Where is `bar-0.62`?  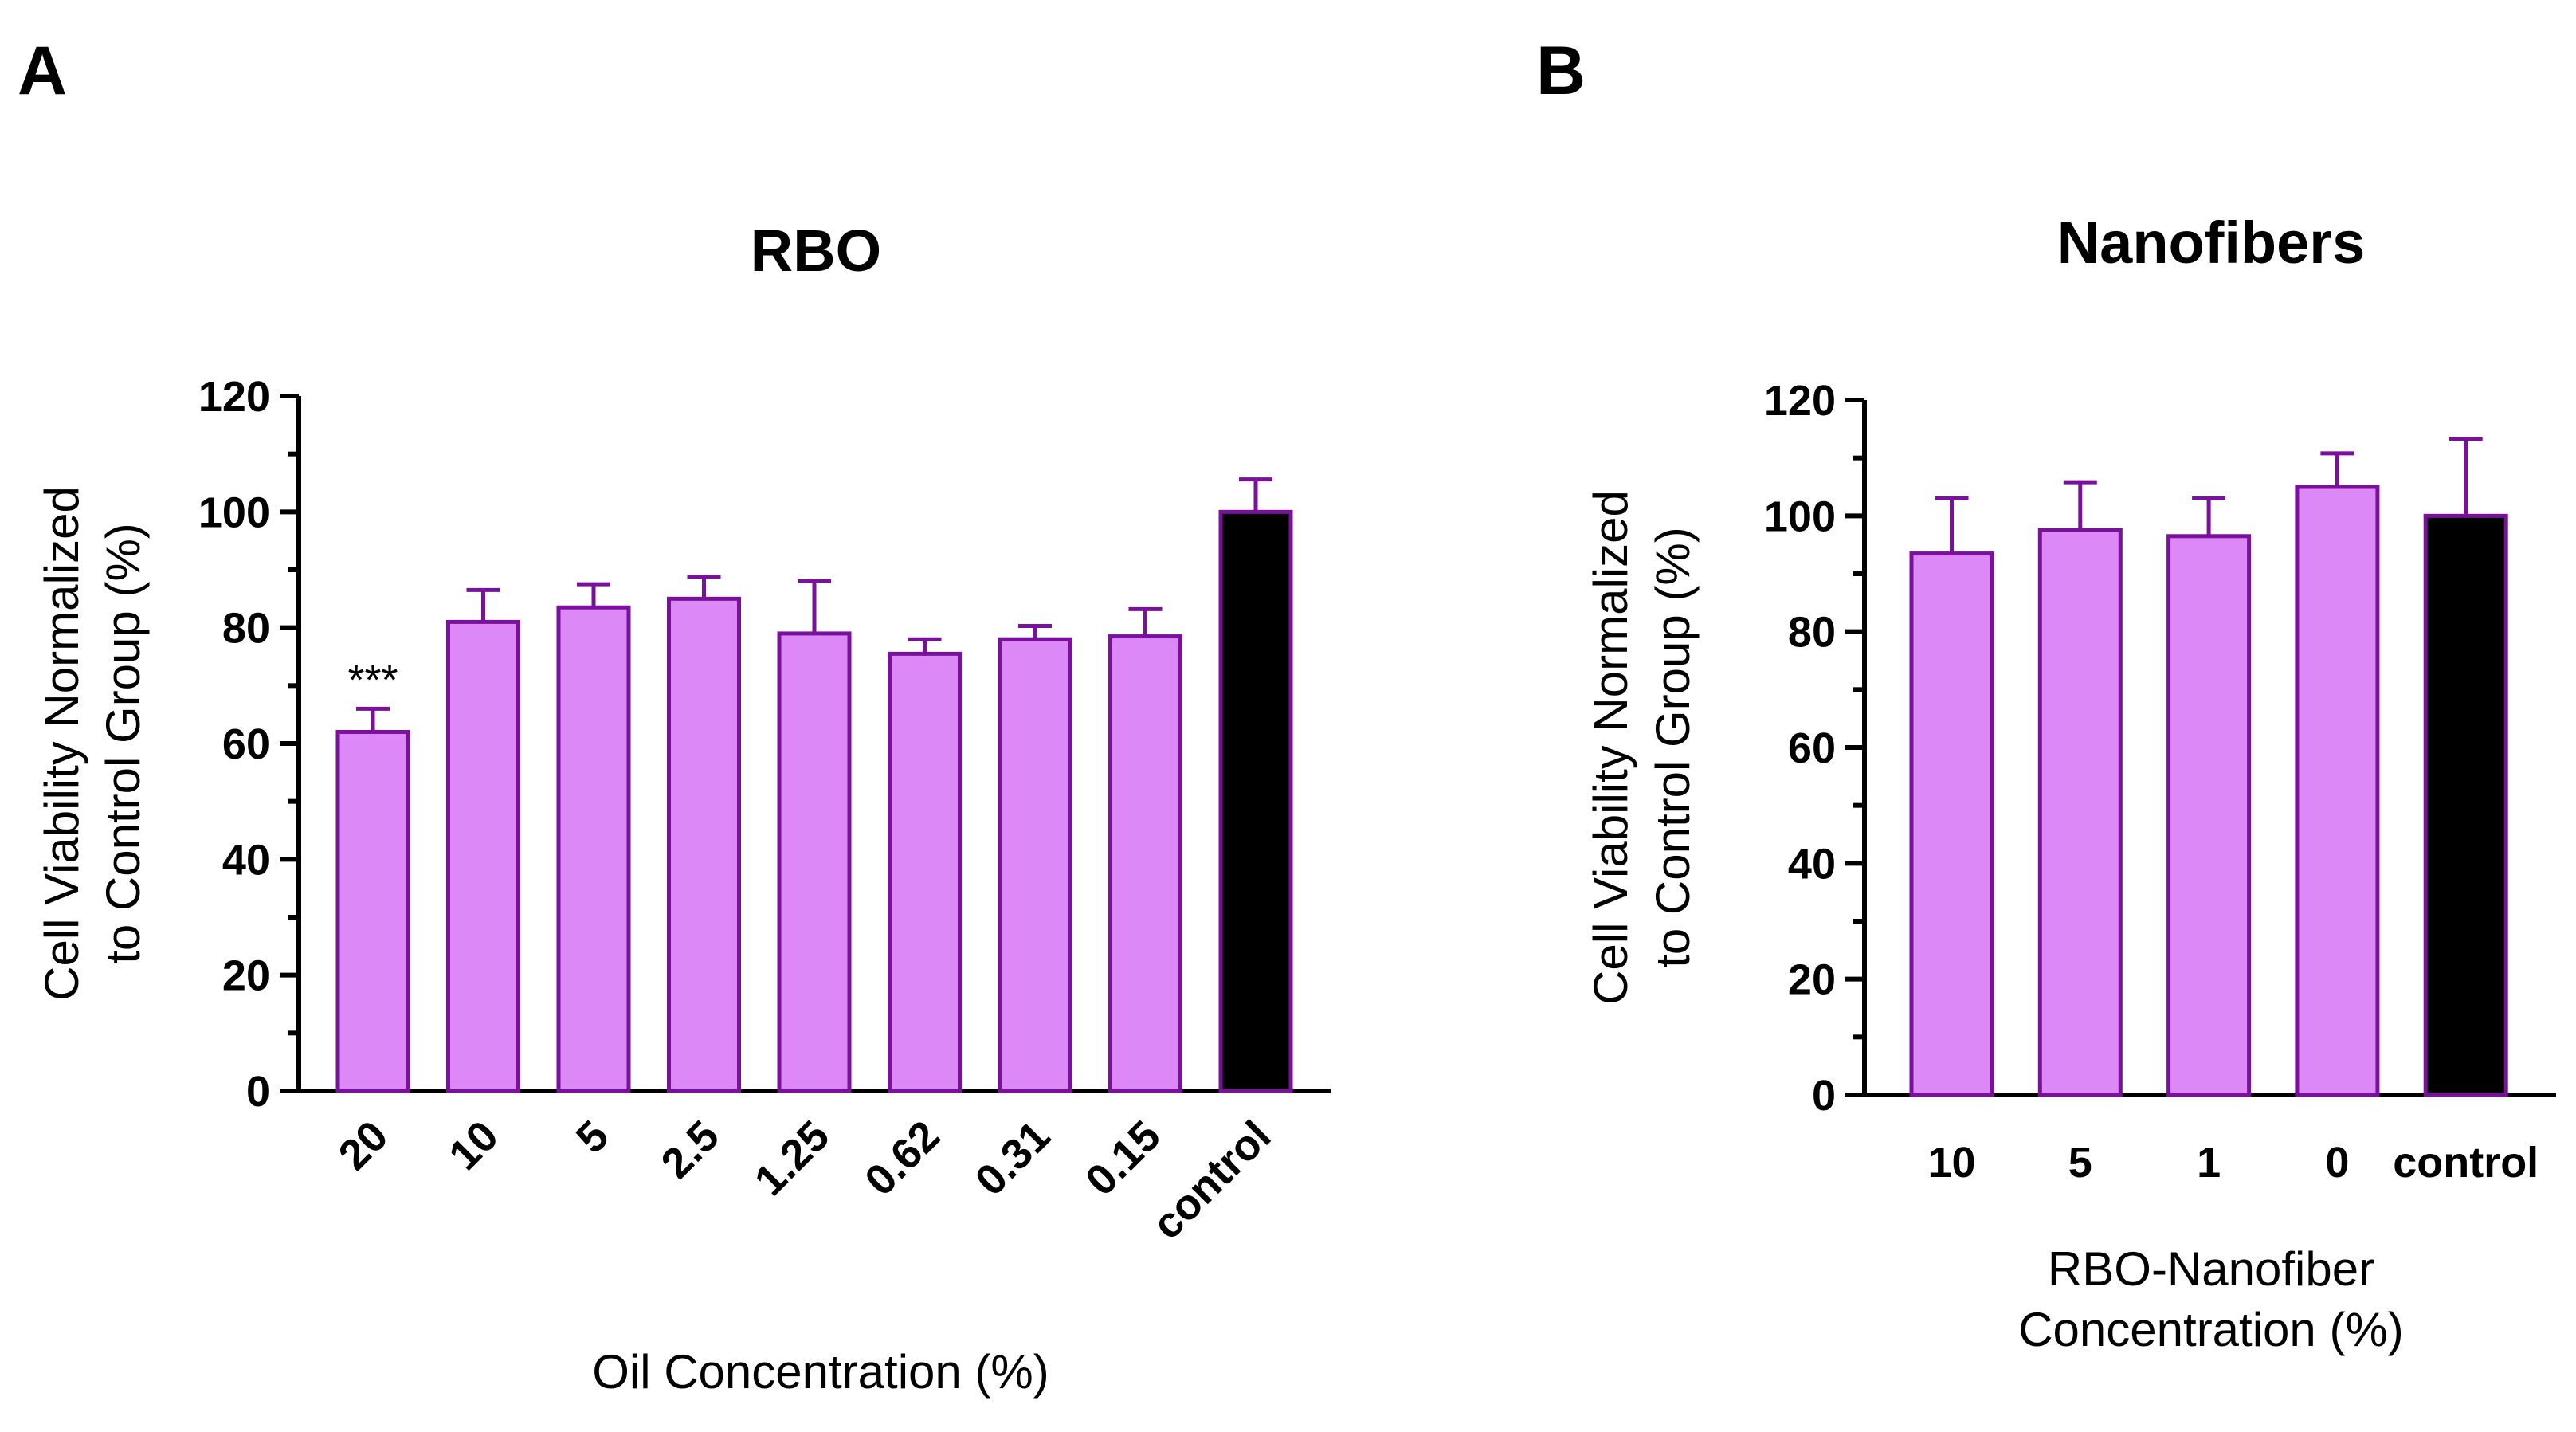 bar-0.62 is located at coordinates (925, 872).